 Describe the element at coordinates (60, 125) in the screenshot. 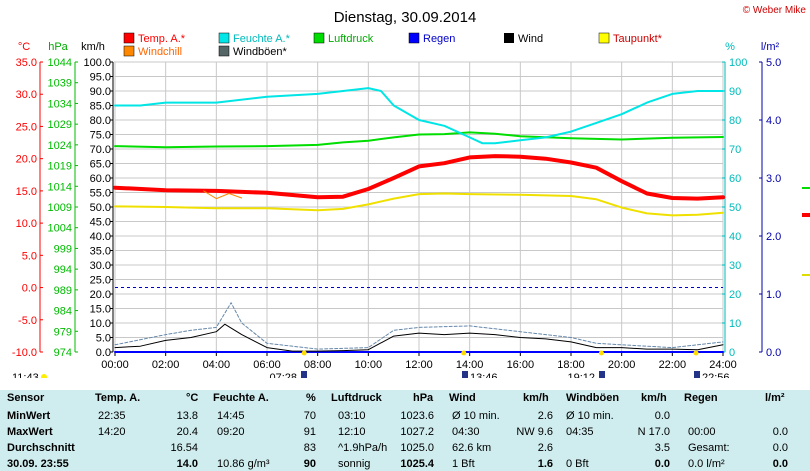

I see `y-tick-label-hpa: 1029` at that location.